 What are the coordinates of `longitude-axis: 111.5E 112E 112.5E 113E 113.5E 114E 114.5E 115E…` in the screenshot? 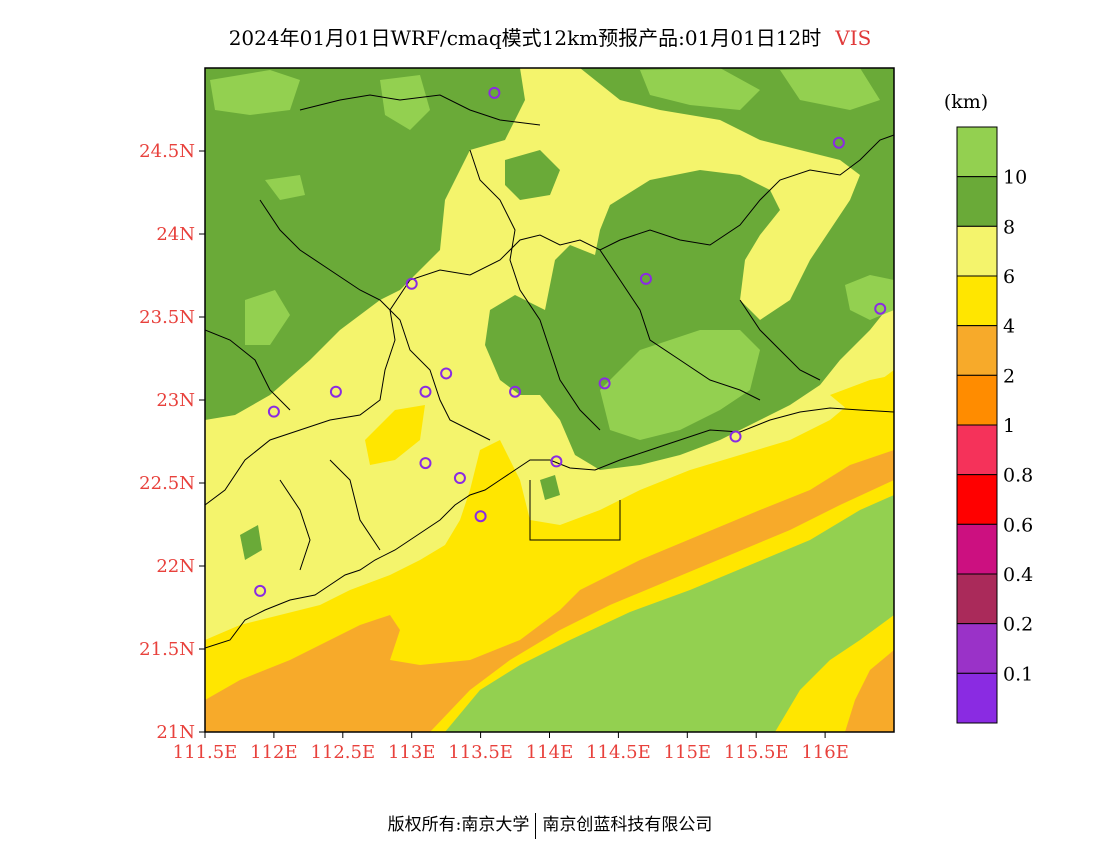 It's located at (511, 747).